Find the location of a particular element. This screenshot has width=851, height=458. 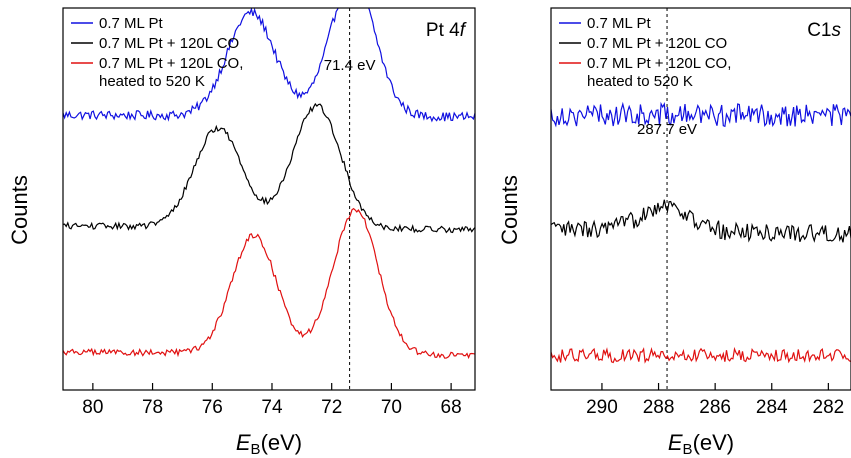

x-tick-label: 284 is located at coordinates (772, 407).